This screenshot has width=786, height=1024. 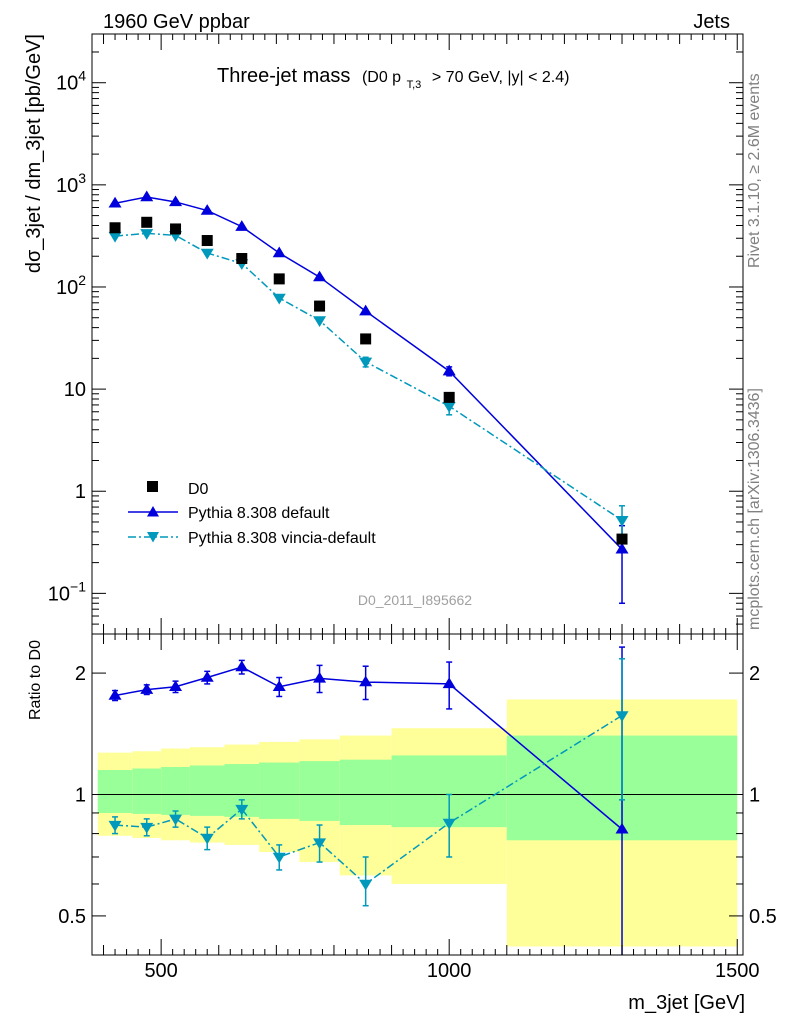 What do you see at coordinates (176, 22) in the screenshot?
I see `header-left: 1960 GeV ppbar` at bounding box center [176, 22].